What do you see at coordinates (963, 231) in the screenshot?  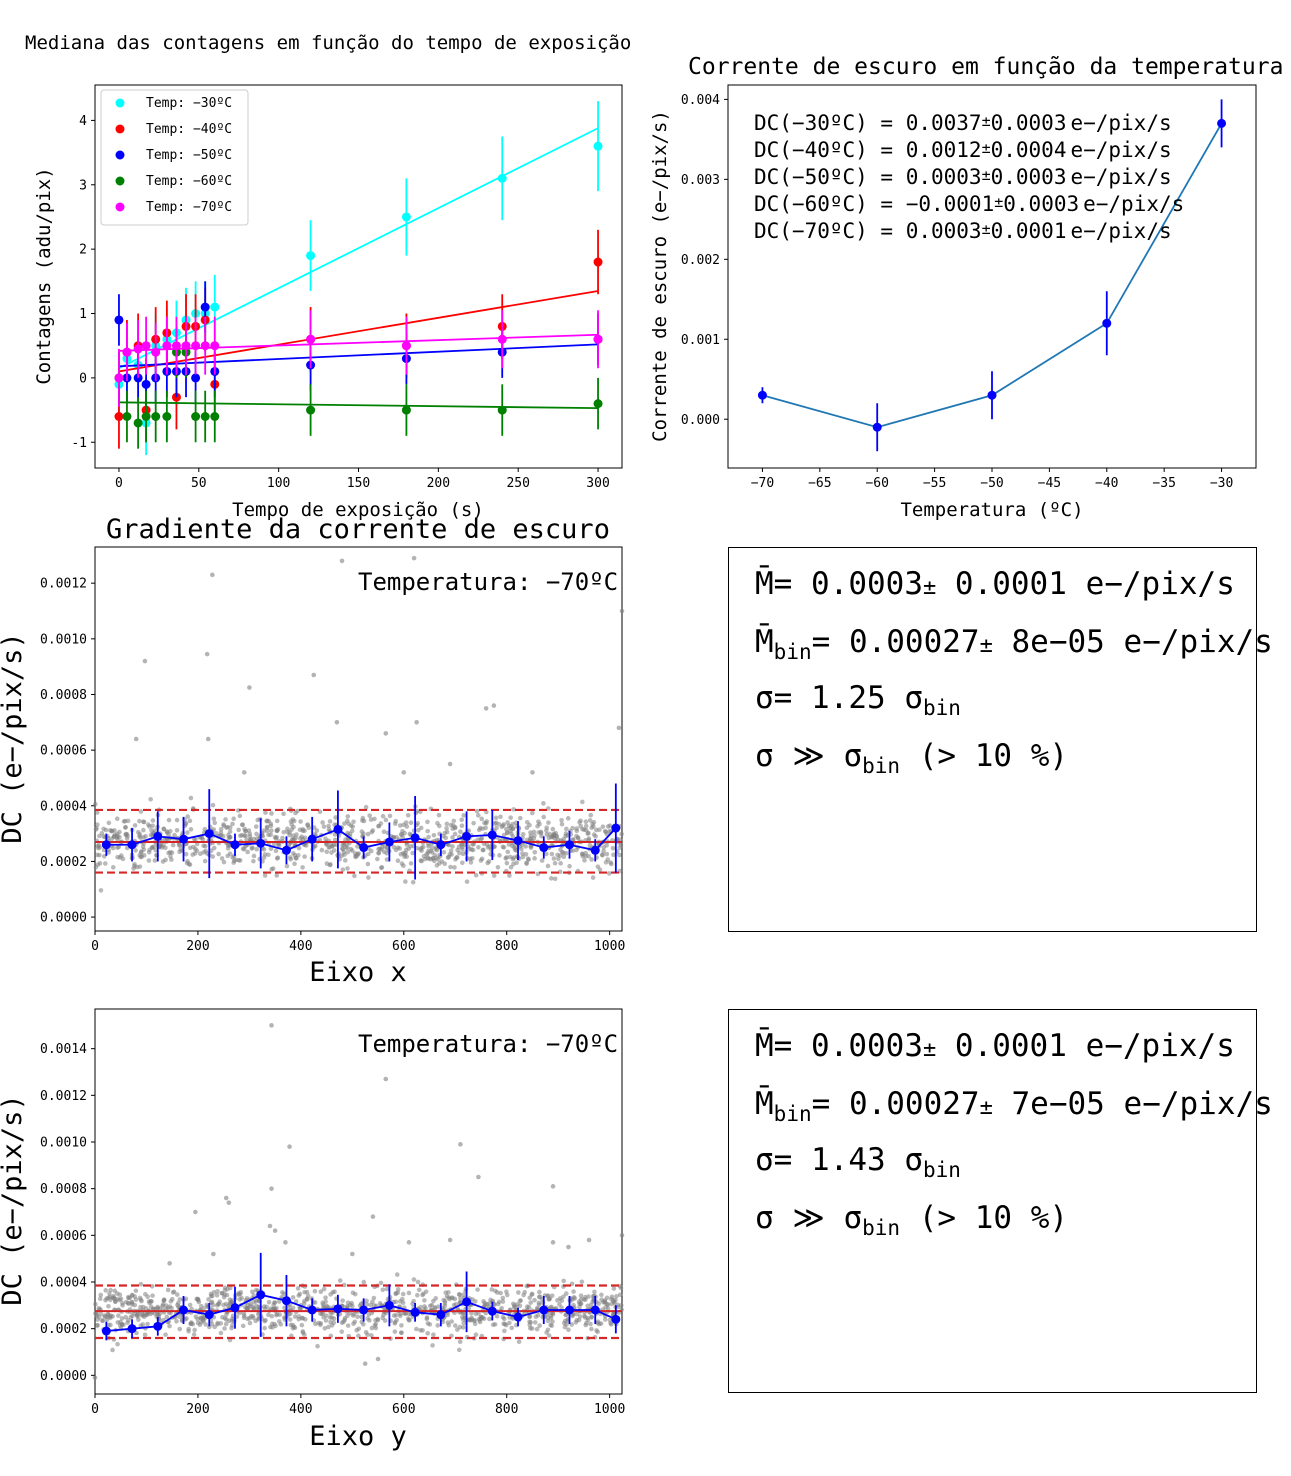 I see `dc-annotation: DC(−70ºC) = 0.0003±0.0001 e−/pix/s` at bounding box center [963, 231].